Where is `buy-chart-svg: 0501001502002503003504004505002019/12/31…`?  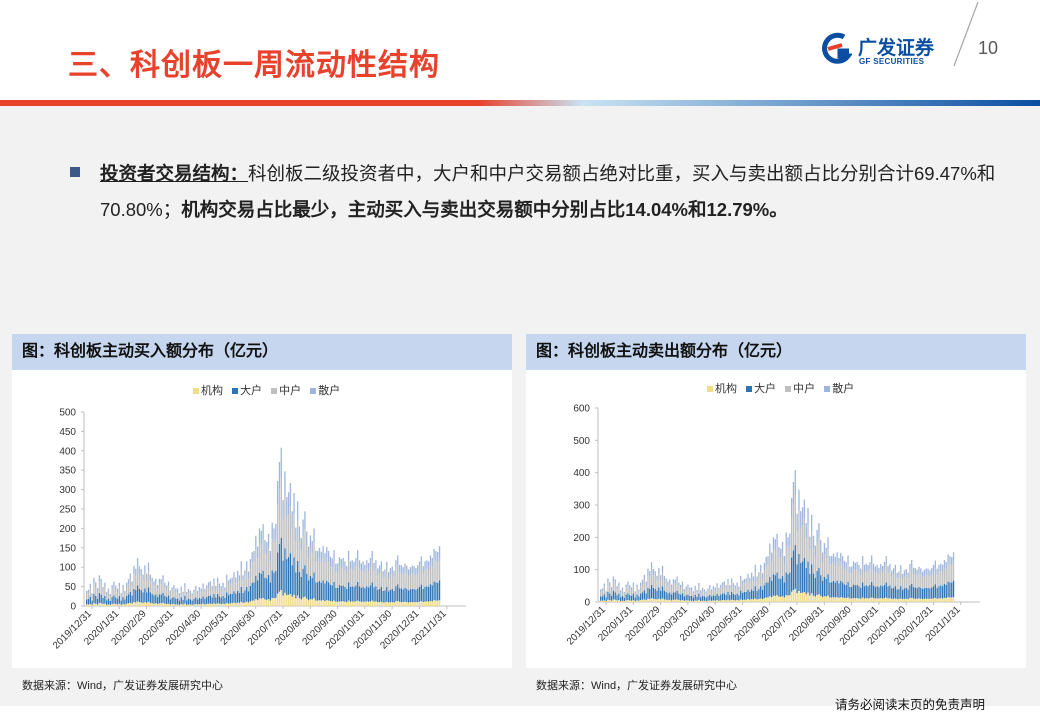
buy-chart-svg: 0501001502002503003504004505002019/12/31… is located at coordinates (258, 530).